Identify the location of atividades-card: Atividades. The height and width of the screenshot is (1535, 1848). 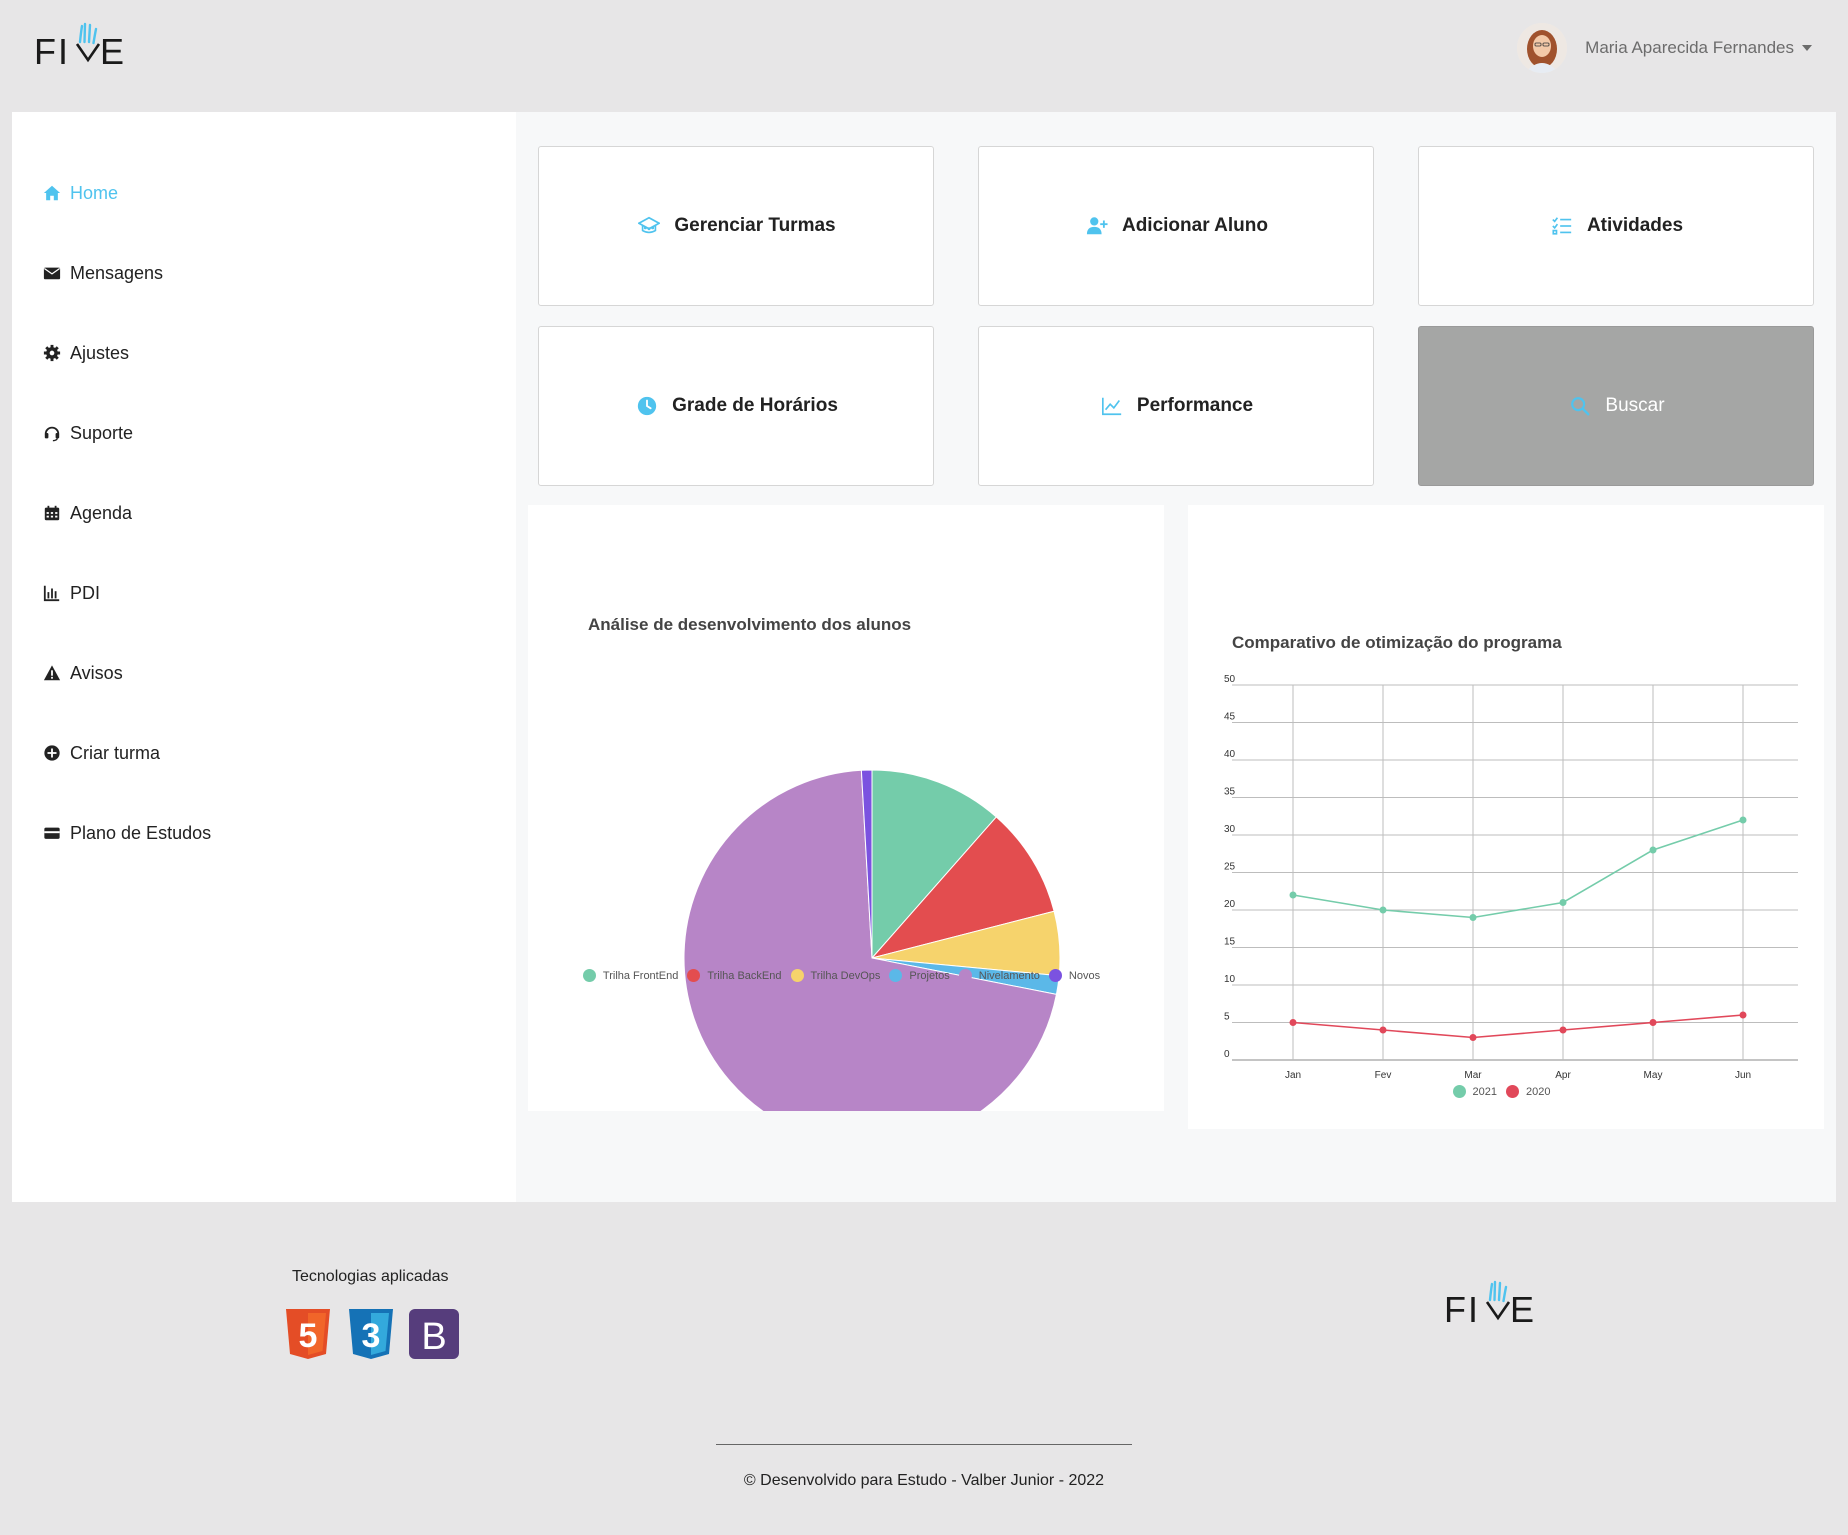
(1616, 226).